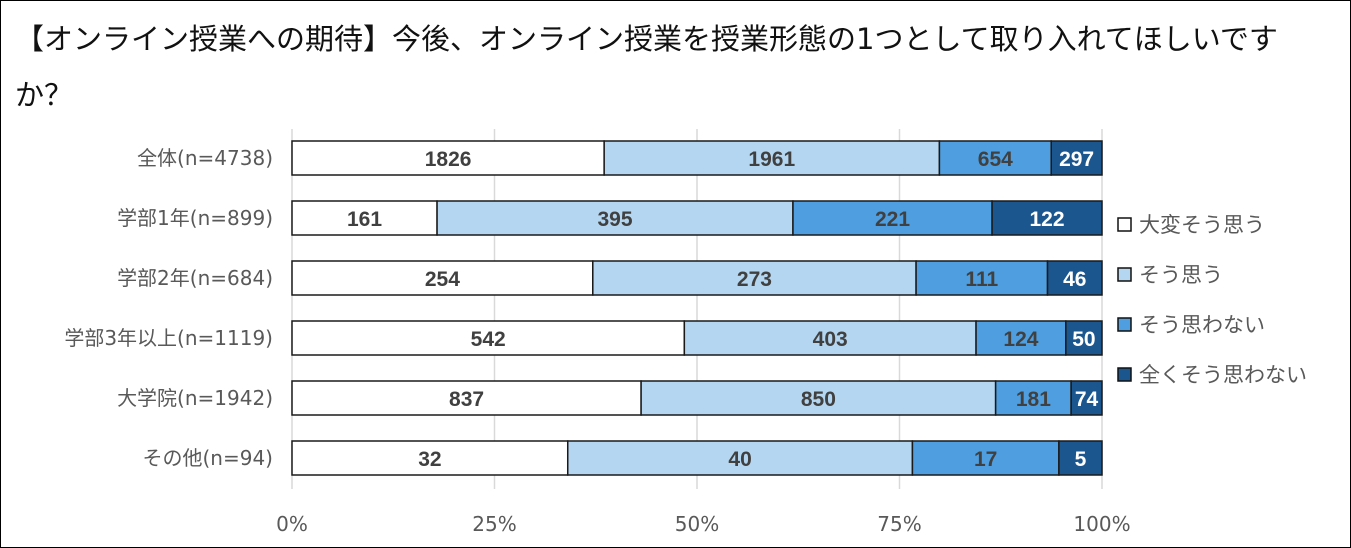 The image size is (1351, 548). I want to click on data-label: 46, so click(1074, 279).